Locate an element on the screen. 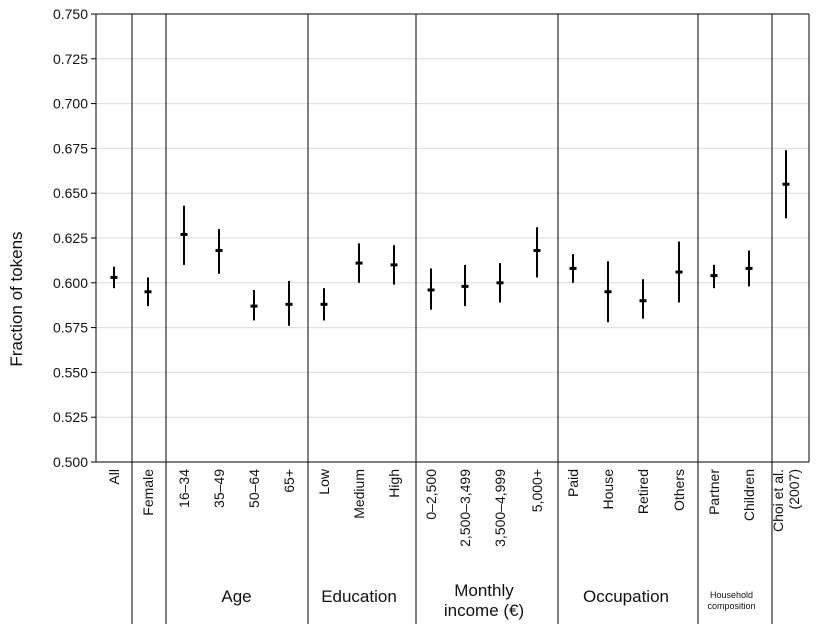 This screenshot has height=631, width=819. x-tick-label: Others is located at coordinates (679, 490).